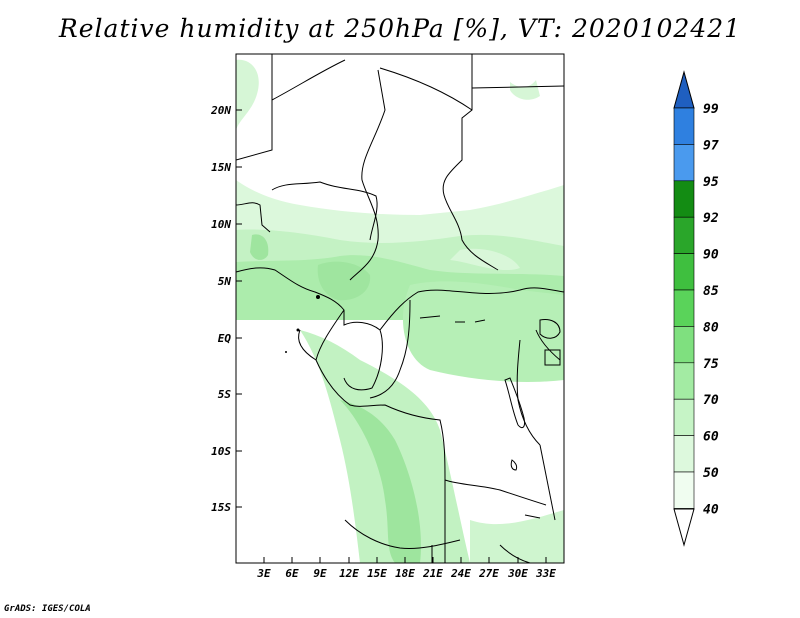 This screenshot has height=618, width=800. Describe the element at coordinates (405, 560) in the screenshot. I see `lon-ticks` at that location.